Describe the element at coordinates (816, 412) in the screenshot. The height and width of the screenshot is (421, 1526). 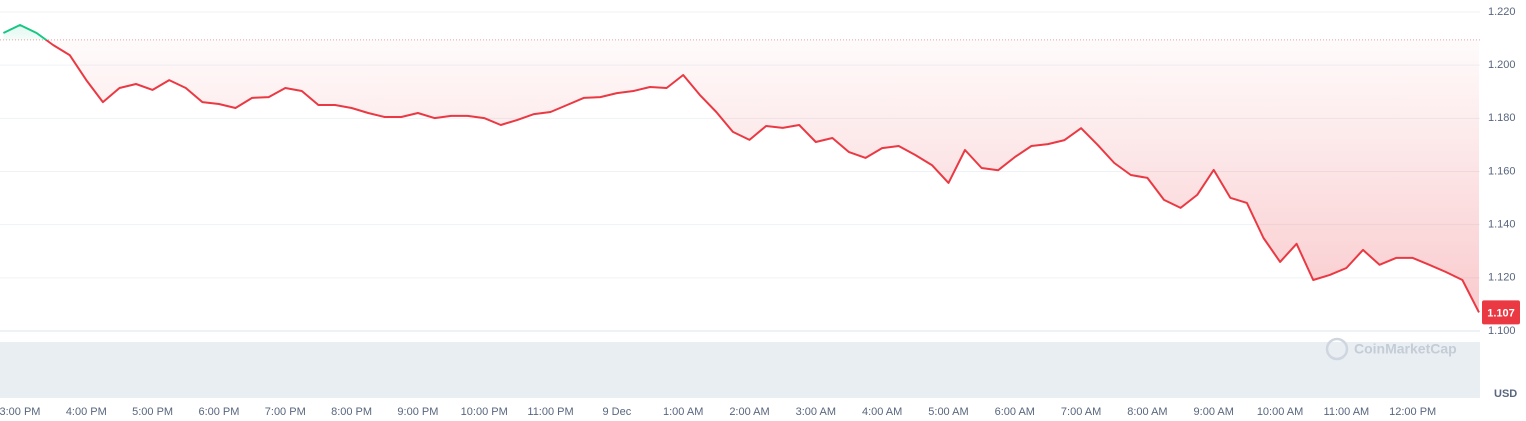
I see `x-tick-label: 3:00 AM` at that location.